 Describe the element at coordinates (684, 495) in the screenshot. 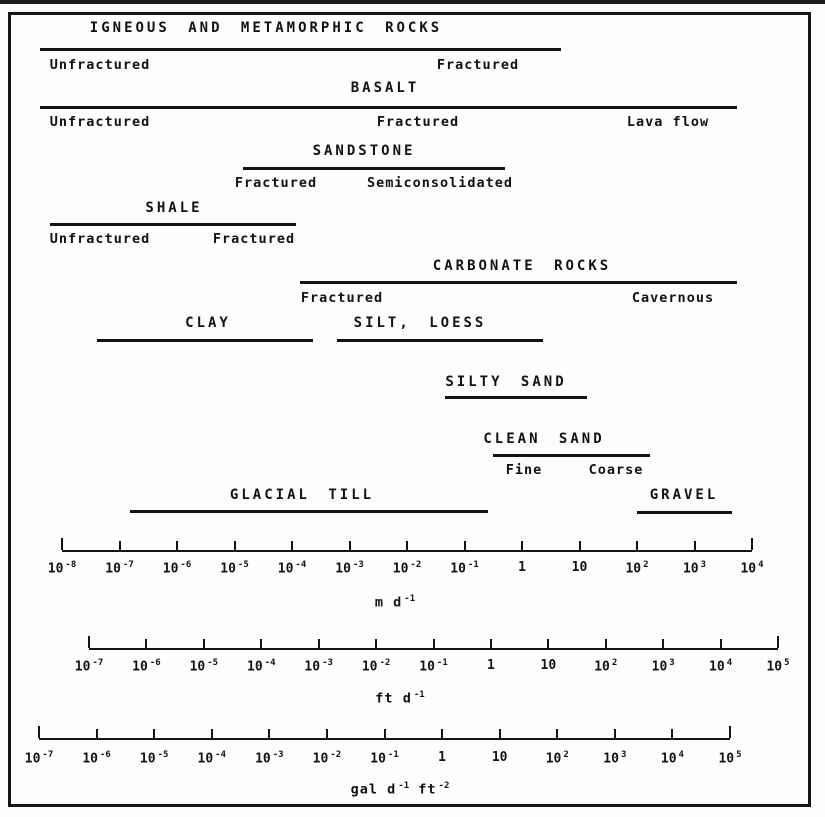

I see `formation-title: GRAVEL` at that location.